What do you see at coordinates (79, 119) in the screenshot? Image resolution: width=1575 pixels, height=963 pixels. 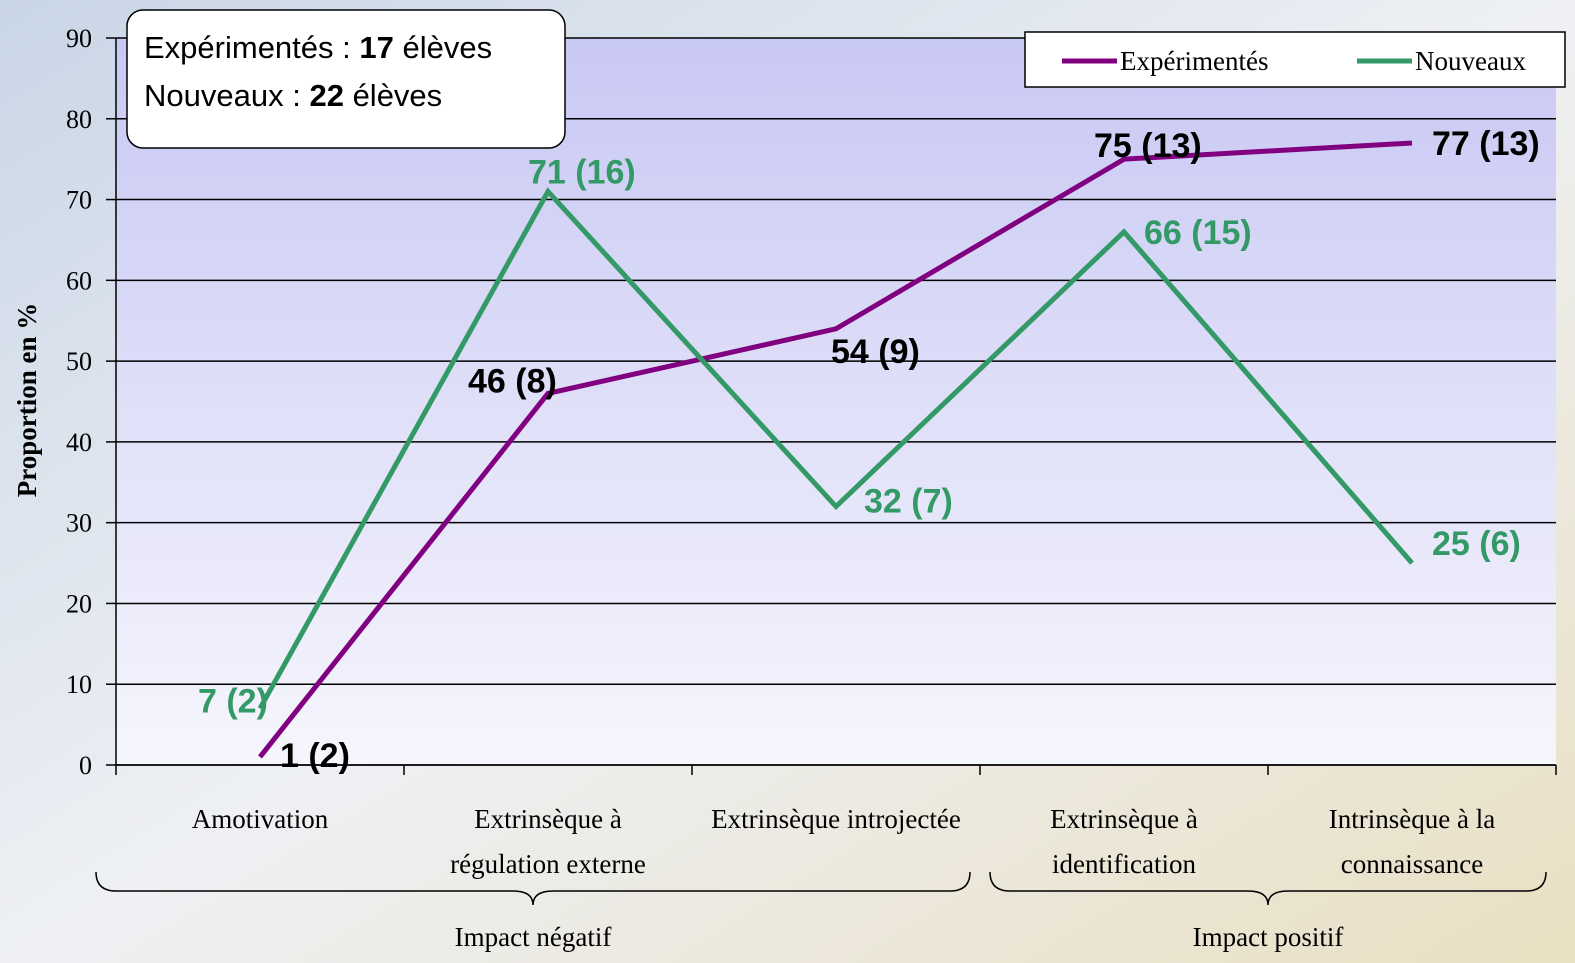 I see `y-tick-label: 80` at bounding box center [79, 119].